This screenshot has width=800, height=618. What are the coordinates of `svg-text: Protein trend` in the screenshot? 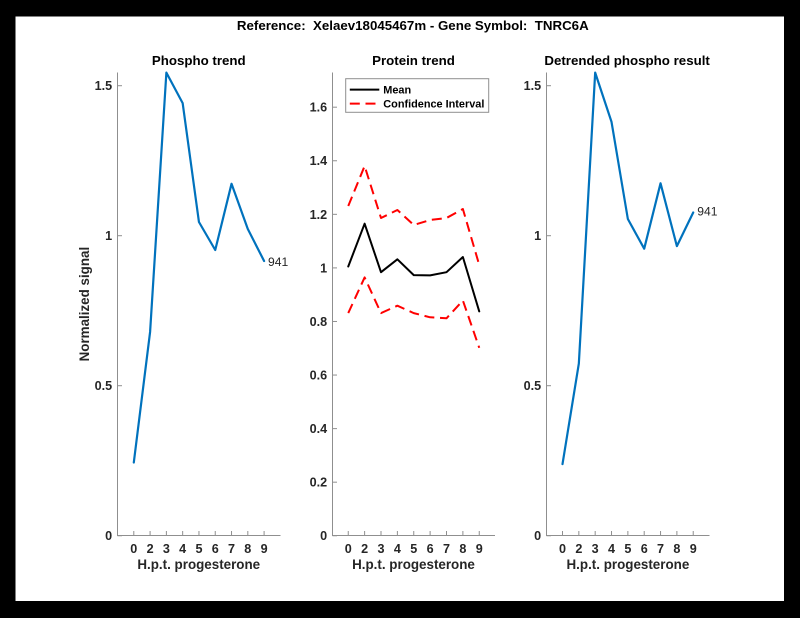 It's located at (413, 60).